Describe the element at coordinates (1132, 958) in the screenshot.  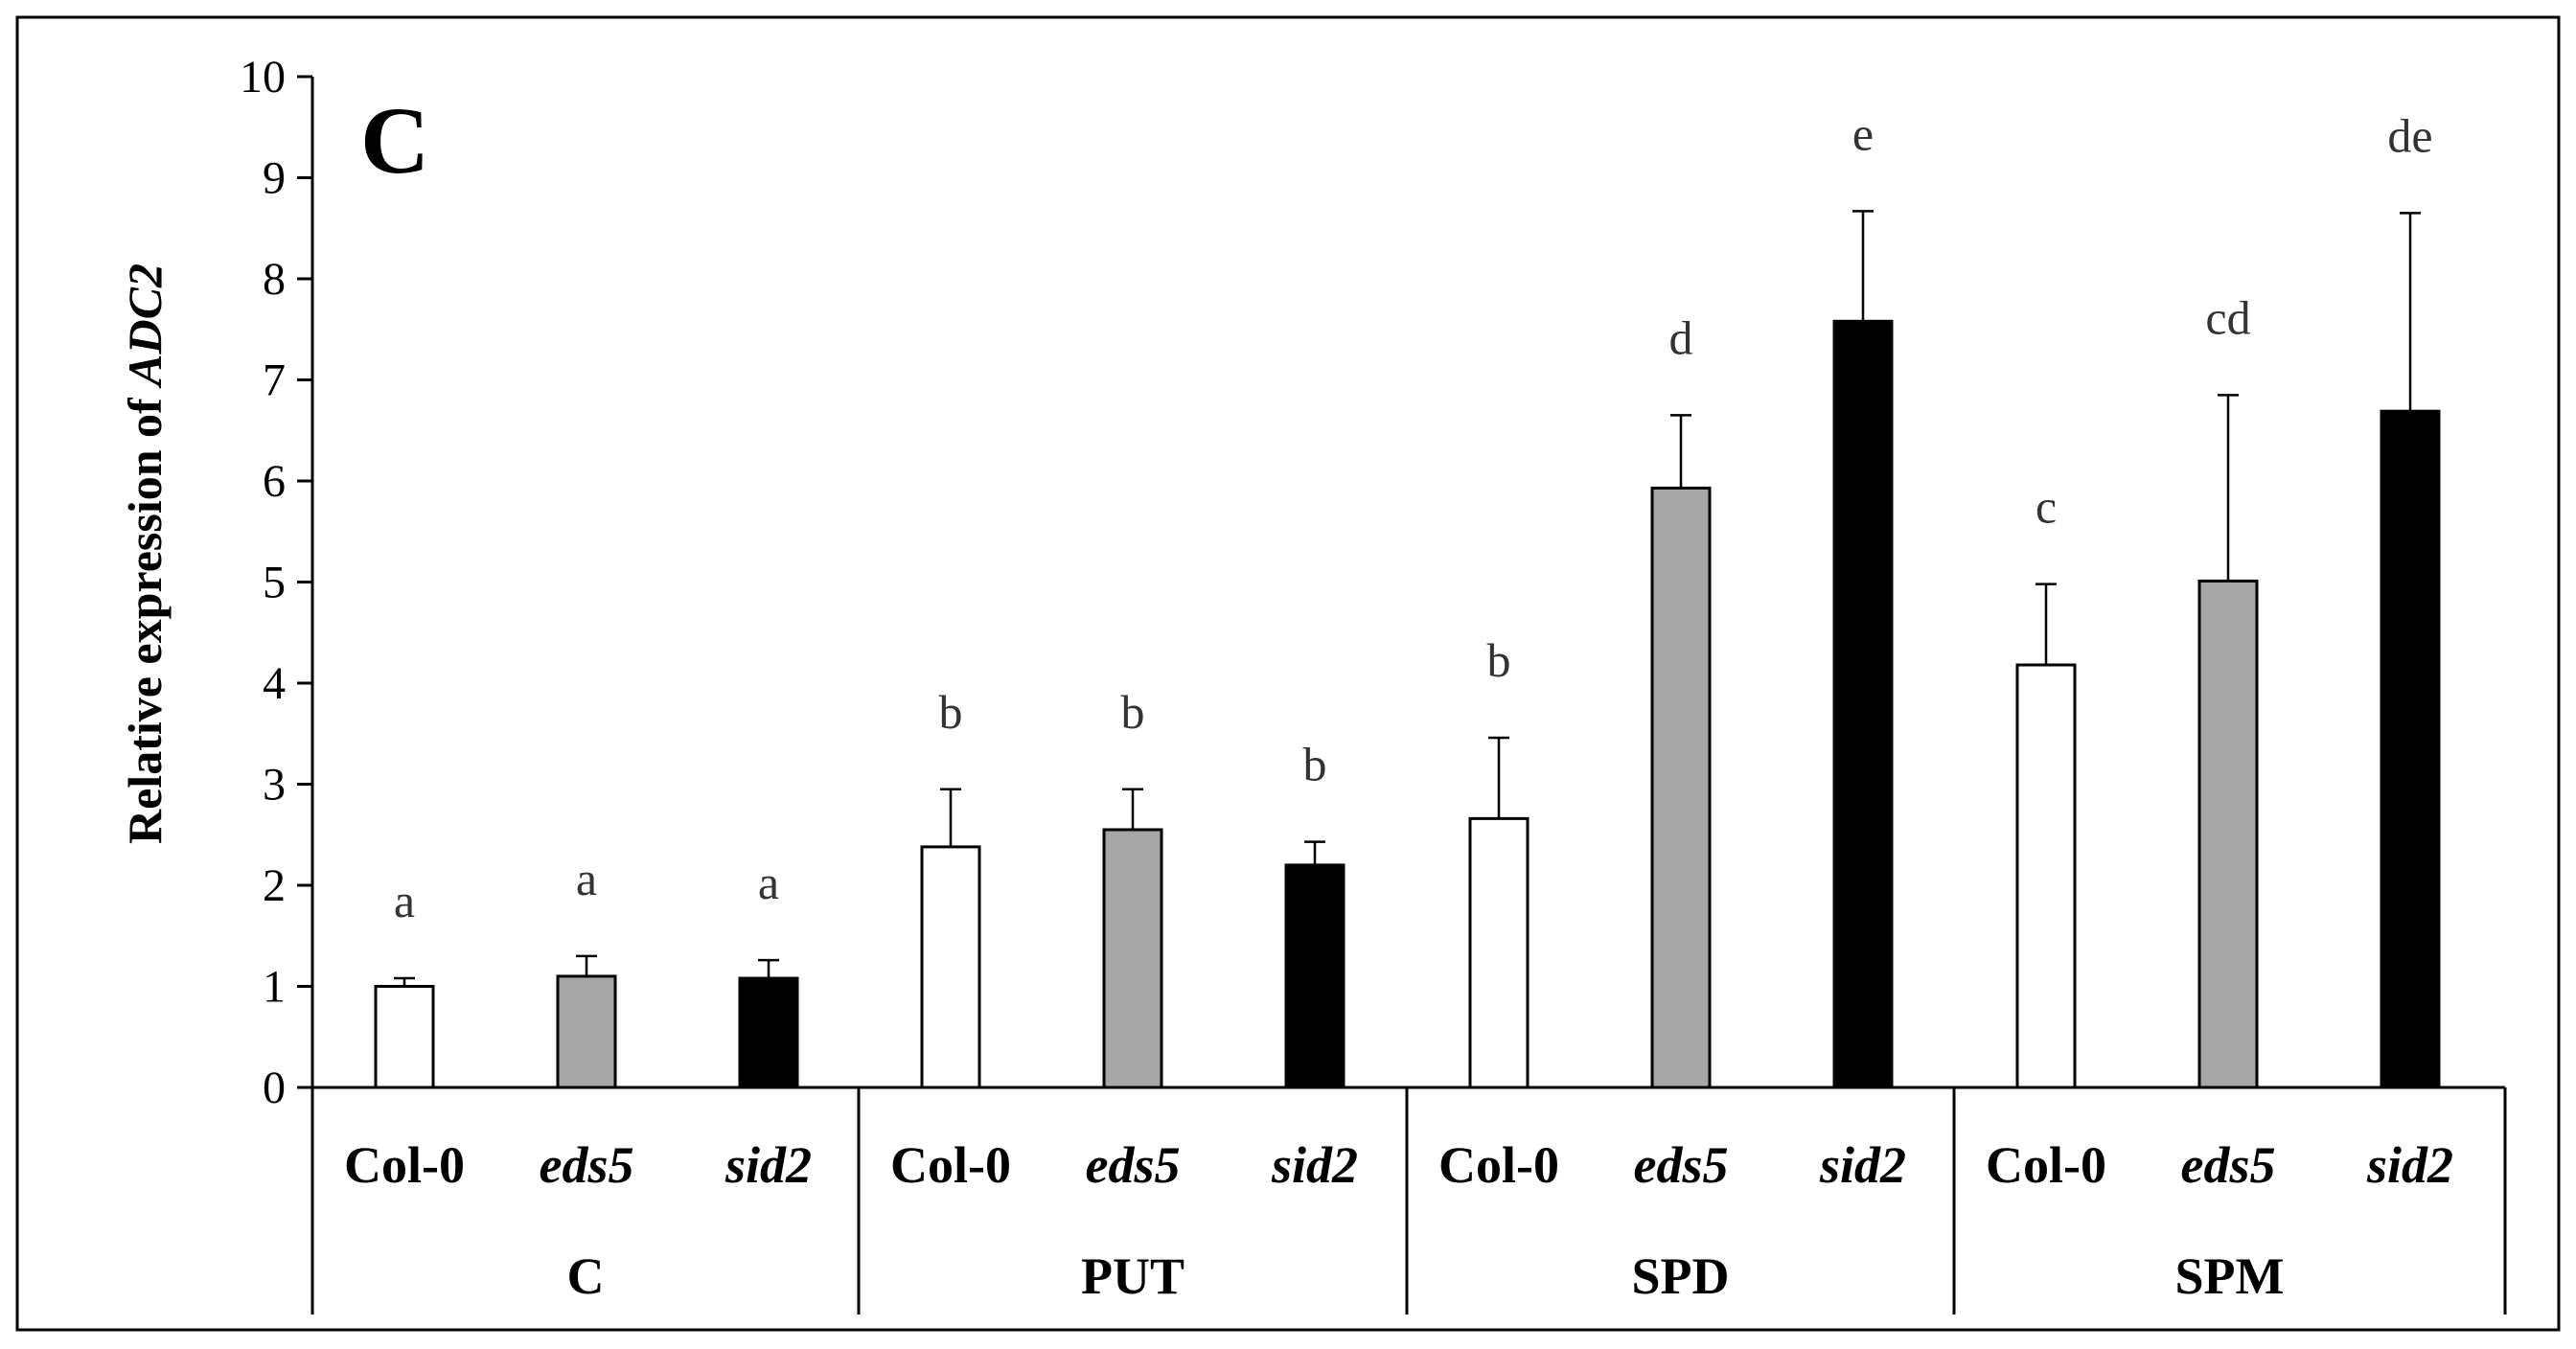
I see `bar-put-eds5` at that location.